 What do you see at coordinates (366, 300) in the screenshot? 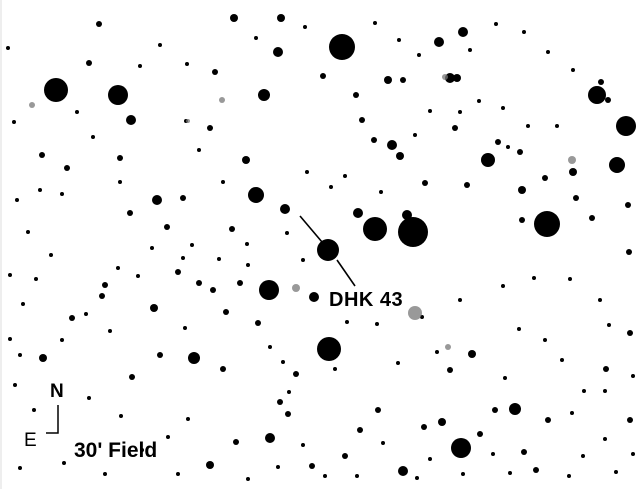
I see `target-object-label: DHK 43` at bounding box center [366, 300].